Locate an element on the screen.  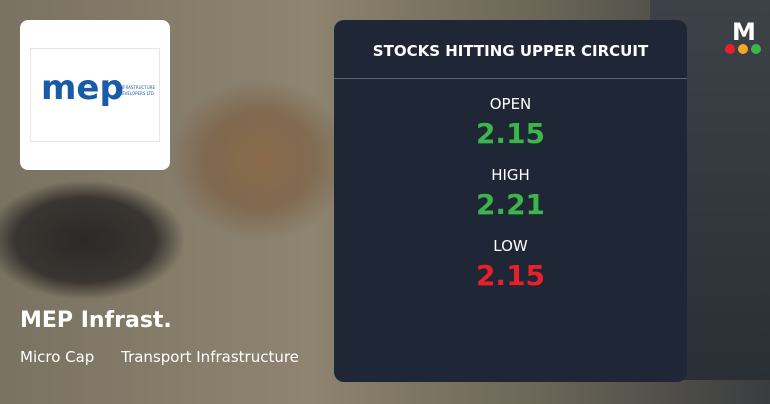
company-tags: Micro Cap Transport Infrastructure is located at coordinates (170, 357).